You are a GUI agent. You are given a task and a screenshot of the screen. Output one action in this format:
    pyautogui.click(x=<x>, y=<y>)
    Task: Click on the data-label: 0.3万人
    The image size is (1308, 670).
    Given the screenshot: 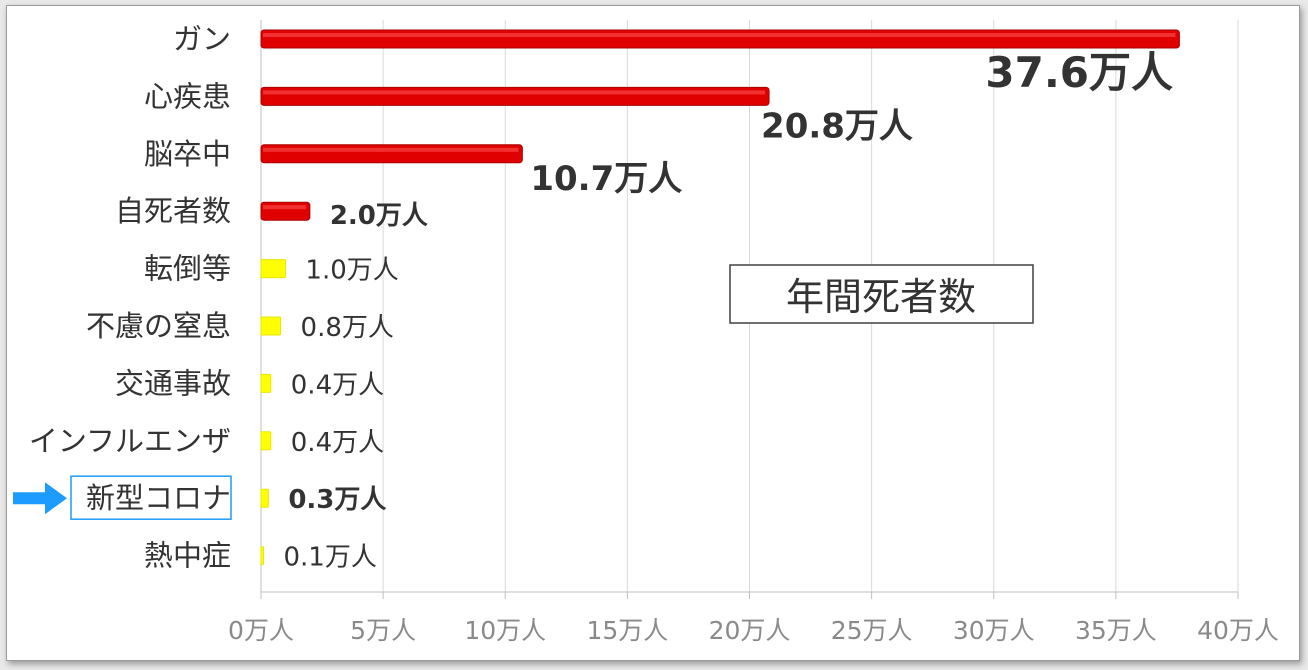 What is the action you would take?
    pyautogui.click(x=337, y=500)
    